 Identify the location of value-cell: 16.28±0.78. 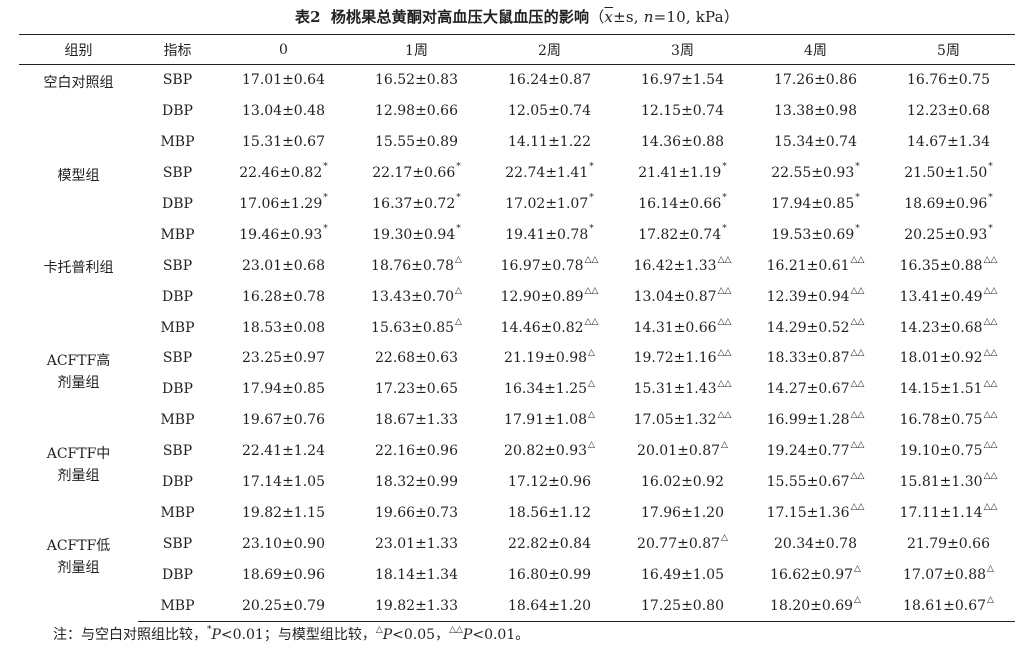
(283, 296).